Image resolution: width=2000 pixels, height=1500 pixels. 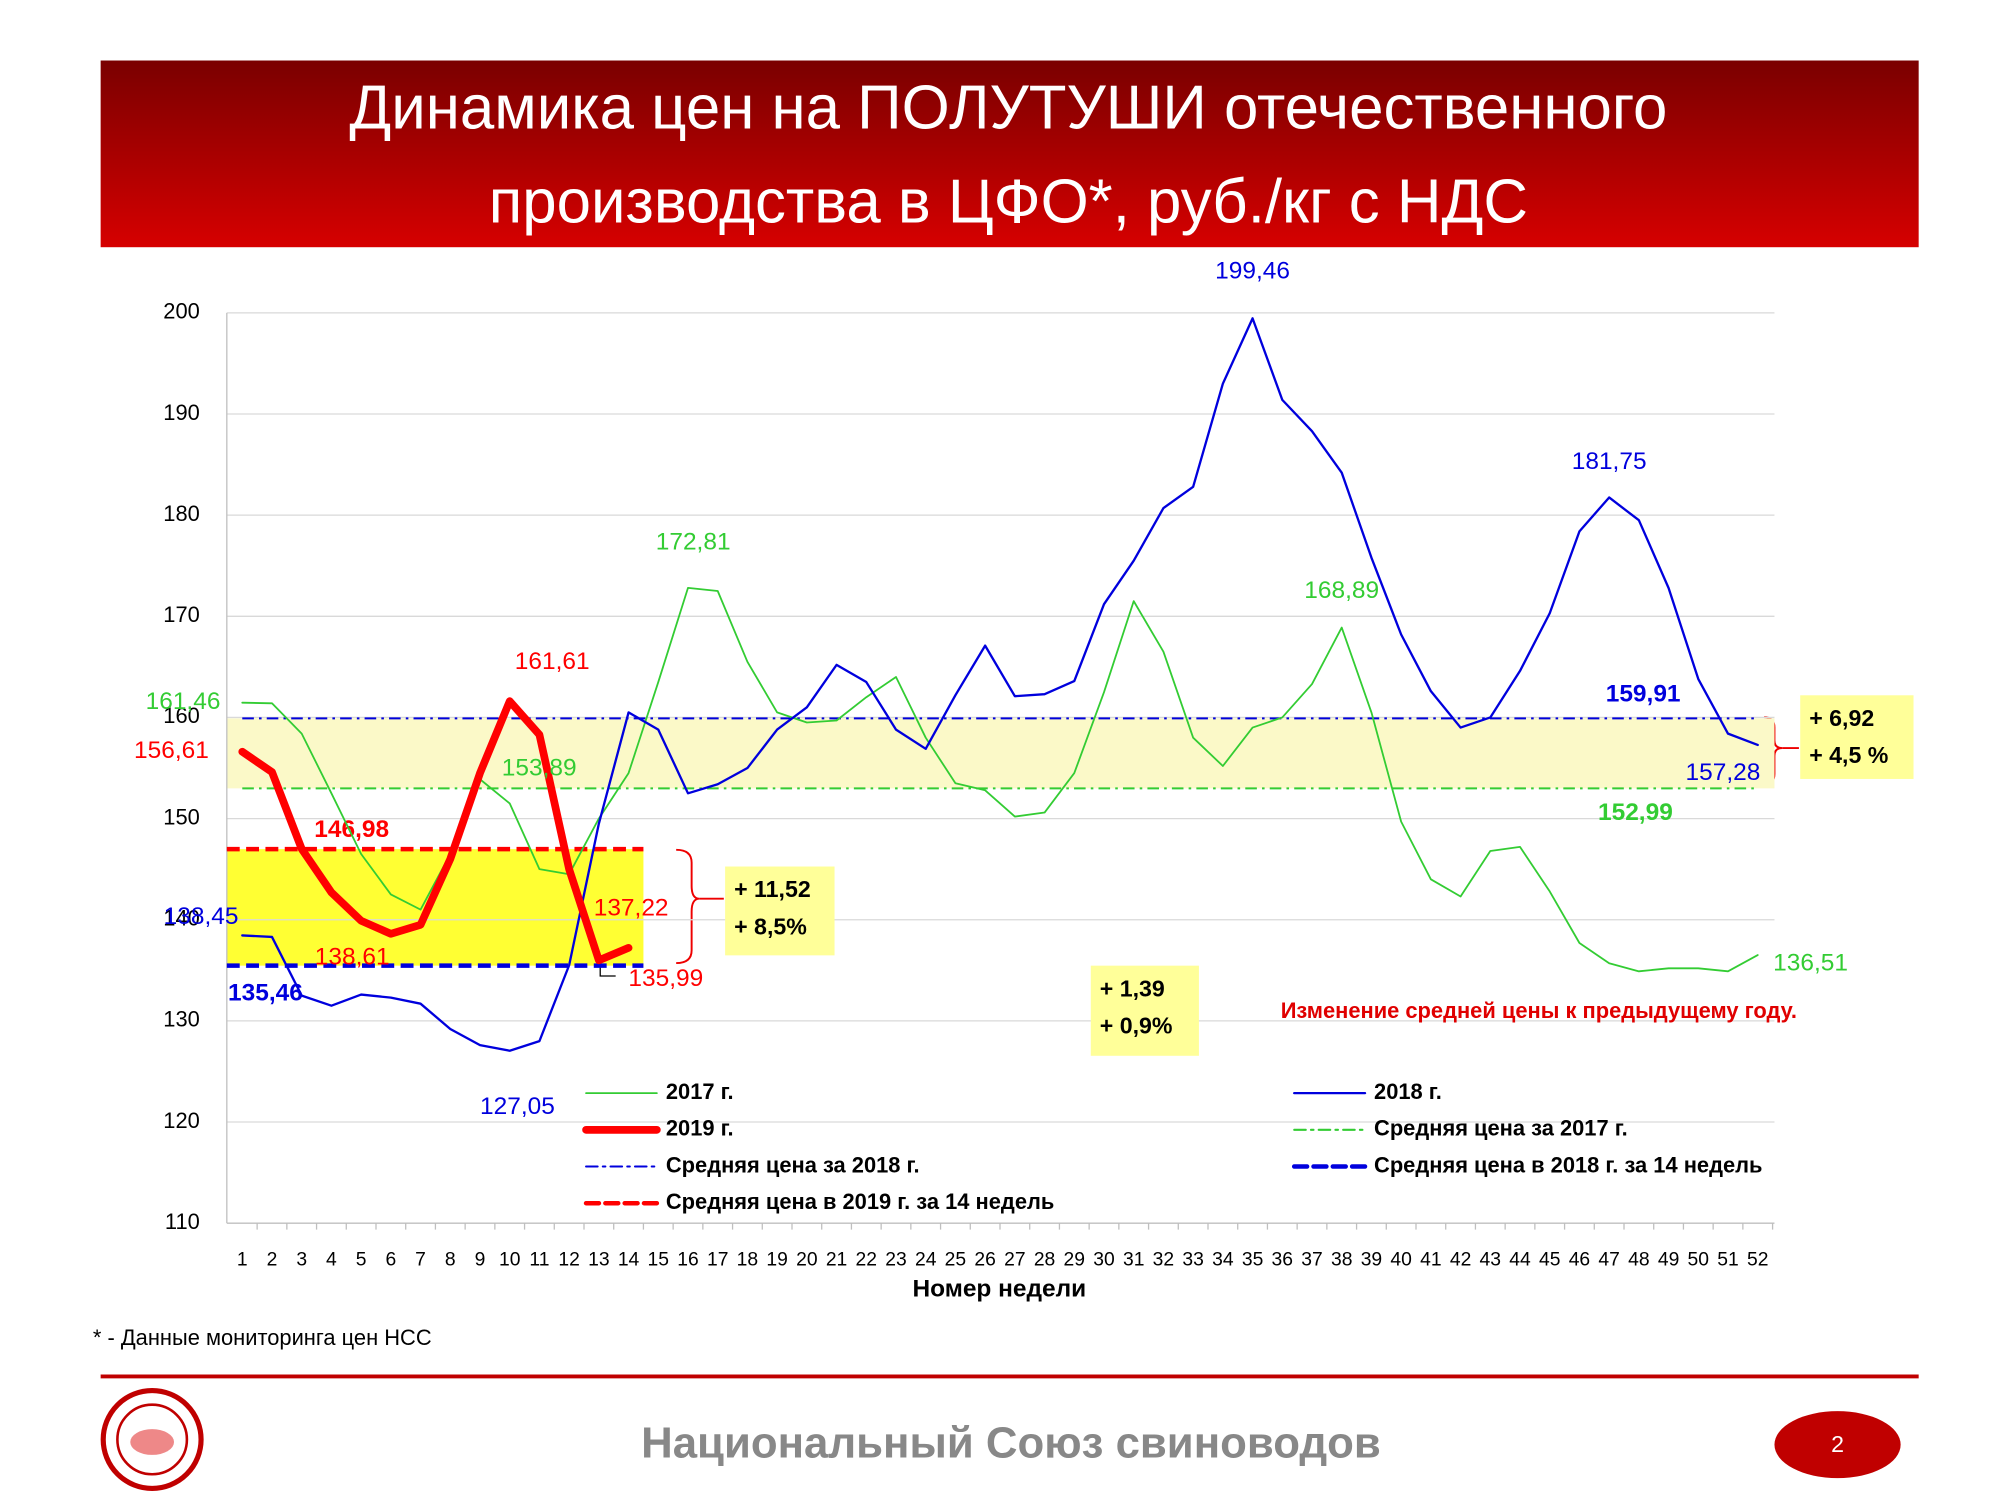 I want to click on x-tick-label: 22, so click(x=866, y=1260).